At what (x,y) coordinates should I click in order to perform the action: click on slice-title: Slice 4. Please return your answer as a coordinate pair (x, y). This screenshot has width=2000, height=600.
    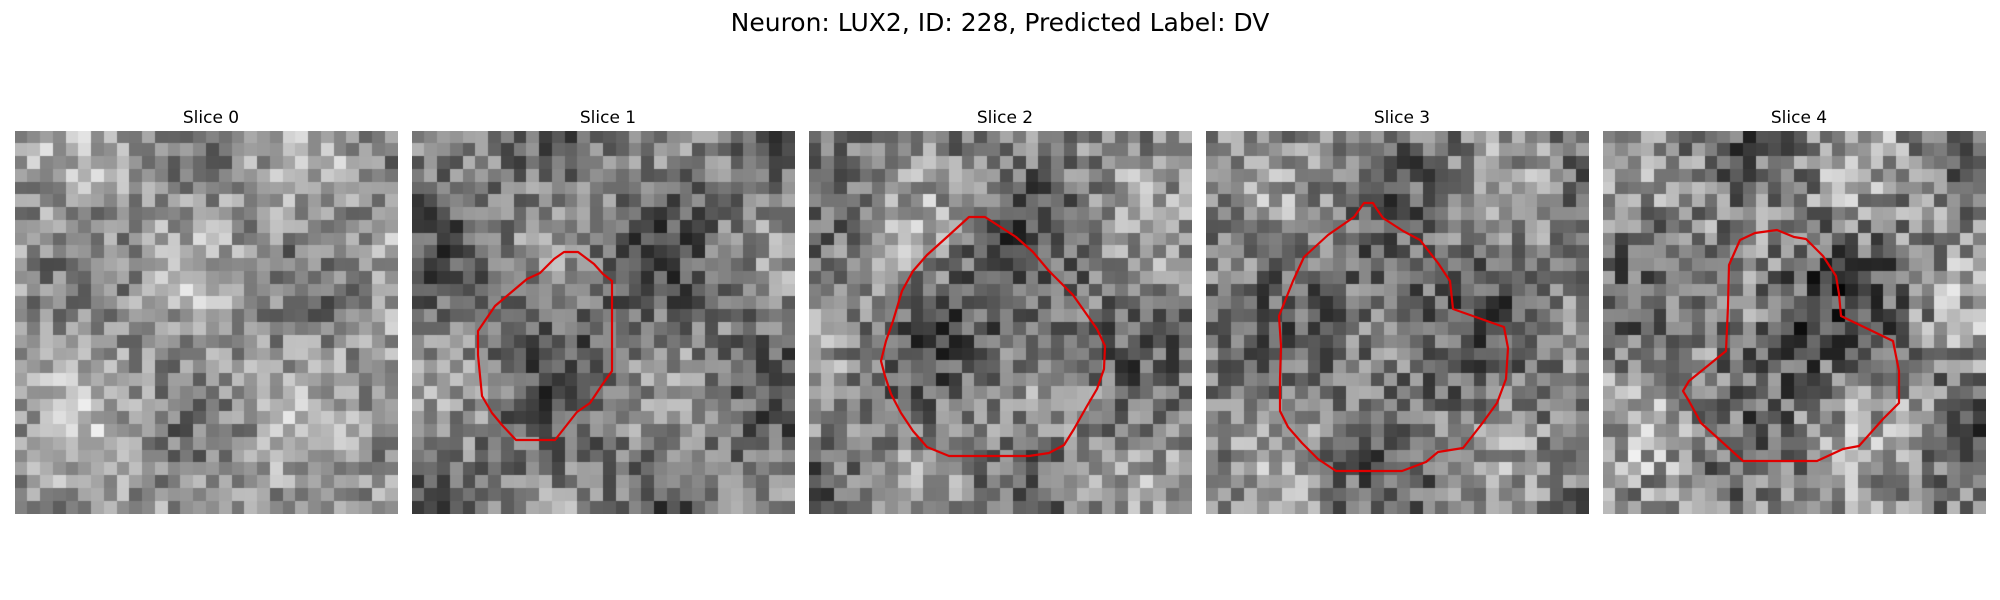
    Looking at the image, I should click on (1799, 118).